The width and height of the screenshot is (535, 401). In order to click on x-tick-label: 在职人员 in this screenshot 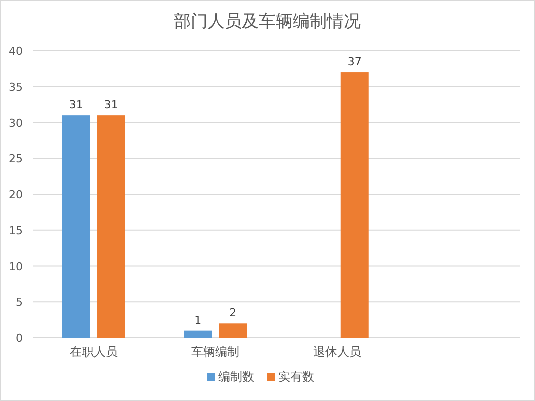, I will do `click(94, 352)`.